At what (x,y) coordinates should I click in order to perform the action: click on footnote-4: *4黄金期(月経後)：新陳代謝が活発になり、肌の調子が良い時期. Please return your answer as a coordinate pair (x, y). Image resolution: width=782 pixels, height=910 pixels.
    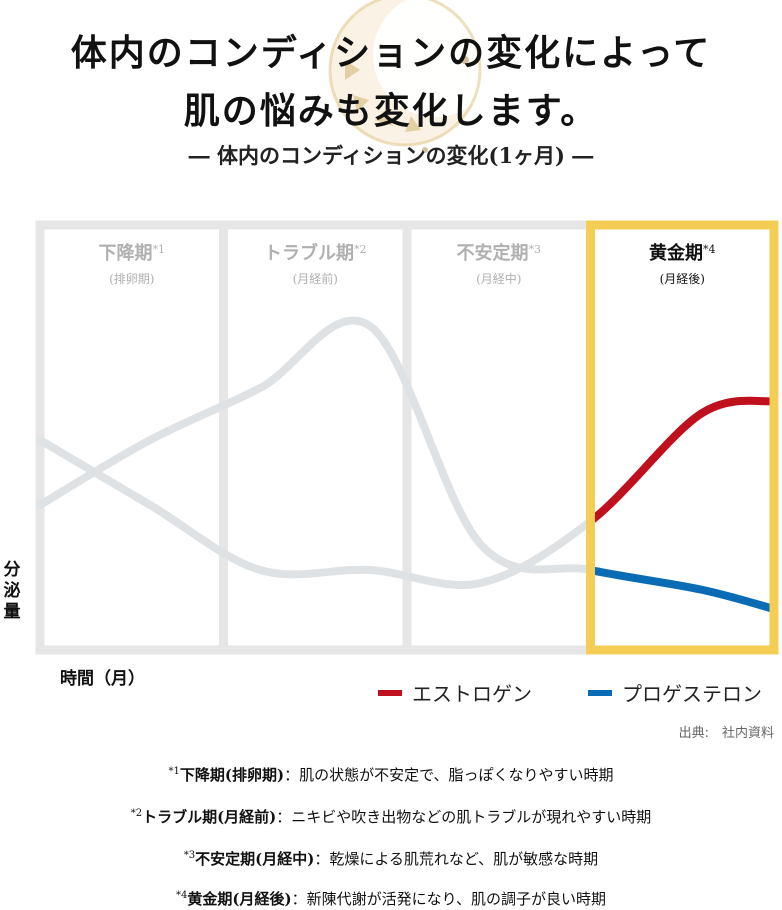
    Looking at the image, I should click on (391, 898).